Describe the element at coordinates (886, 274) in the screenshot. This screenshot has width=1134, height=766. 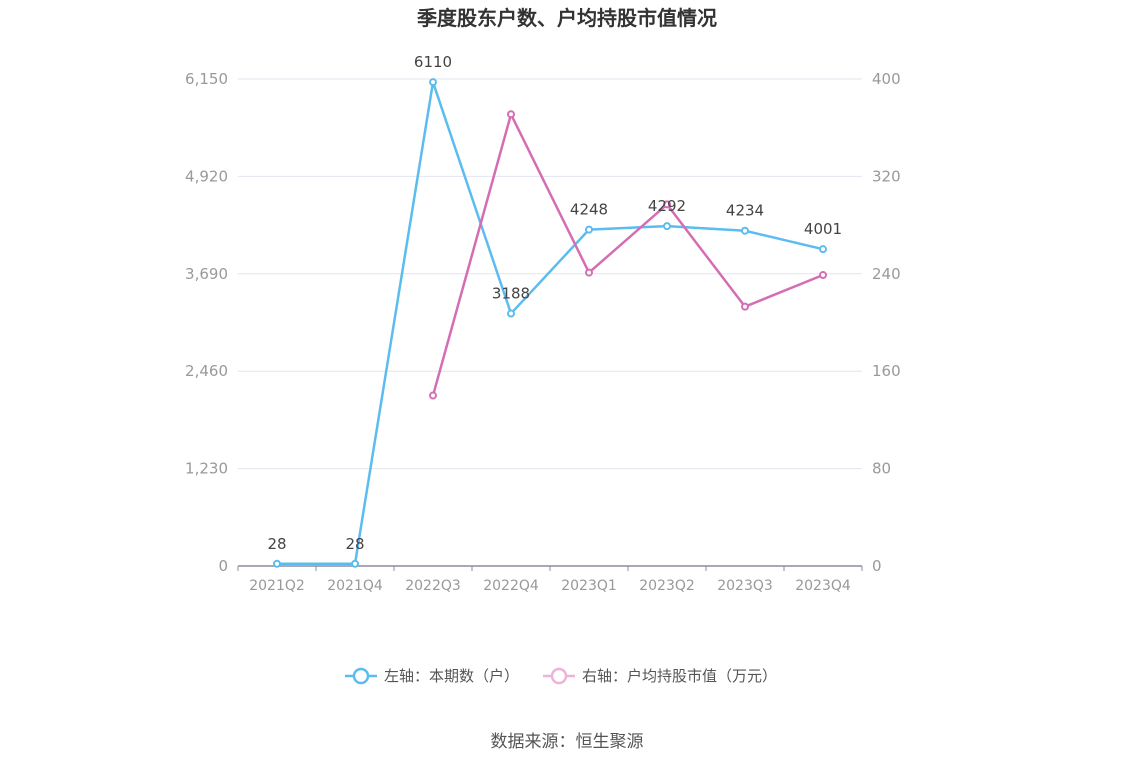
I see `y-right-tick-label: 240` at that location.